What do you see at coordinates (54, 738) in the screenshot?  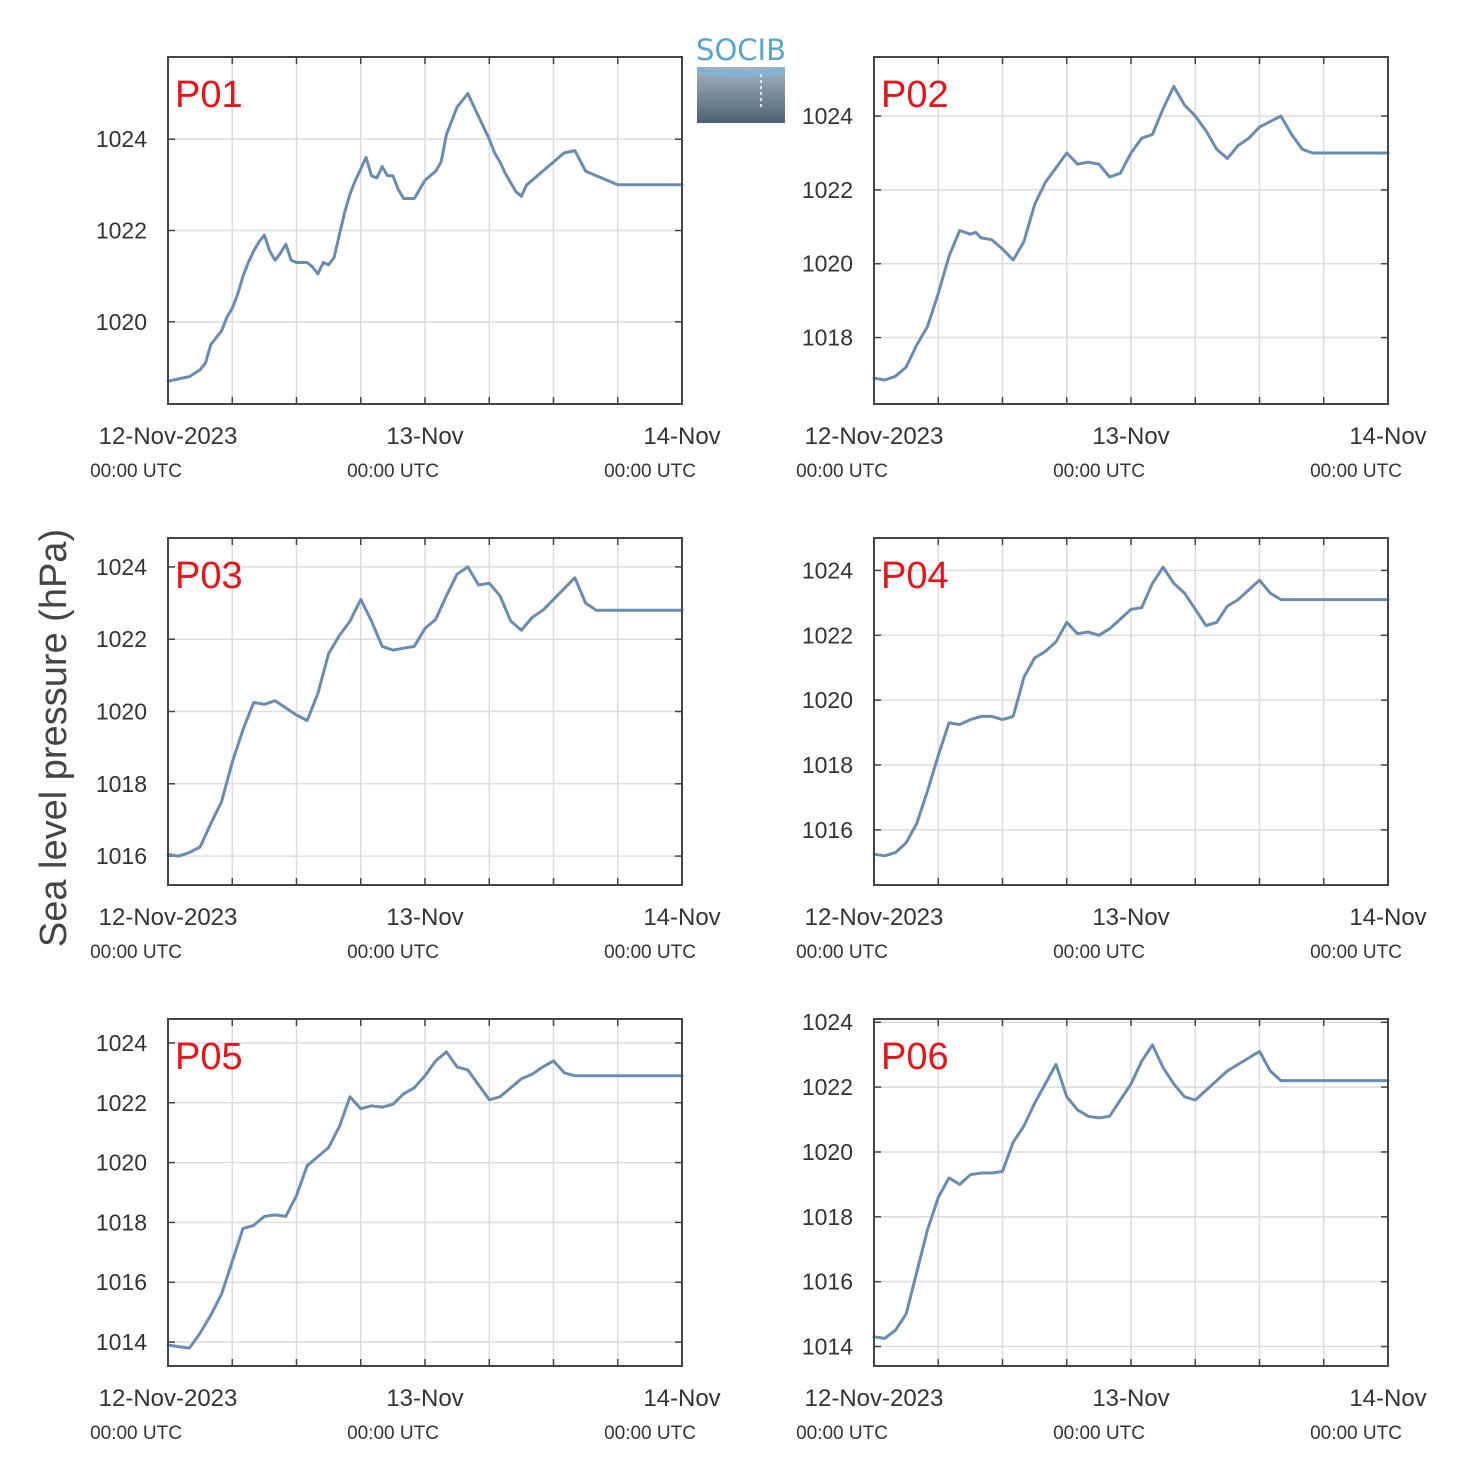 I see `y-axis-label: Sea level pressure (hPa)` at bounding box center [54, 738].